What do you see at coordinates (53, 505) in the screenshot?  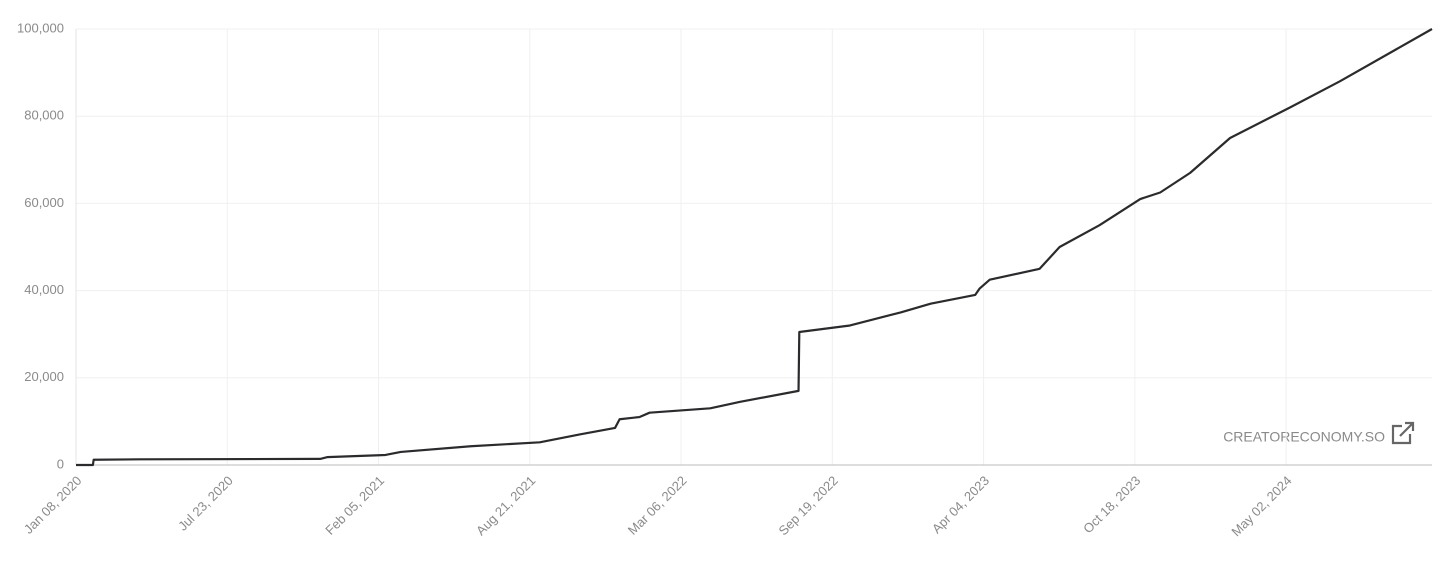 I see `x-tick-label: Jan 08, 2020` at bounding box center [53, 505].